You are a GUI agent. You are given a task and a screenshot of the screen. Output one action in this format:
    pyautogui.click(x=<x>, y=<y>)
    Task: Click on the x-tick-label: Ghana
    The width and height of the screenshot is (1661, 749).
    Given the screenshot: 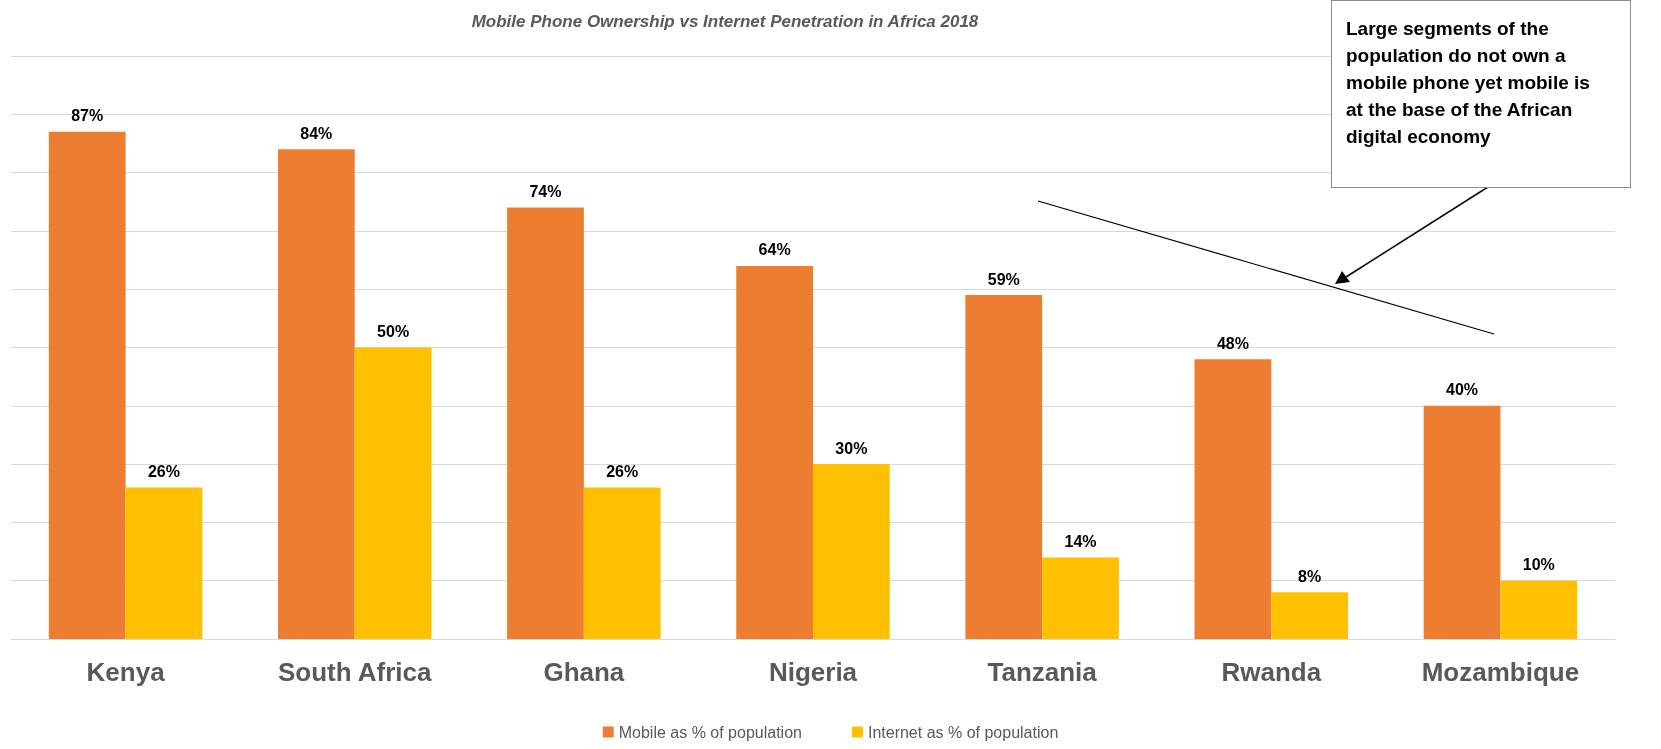 What is the action you would take?
    pyautogui.click(x=584, y=672)
    